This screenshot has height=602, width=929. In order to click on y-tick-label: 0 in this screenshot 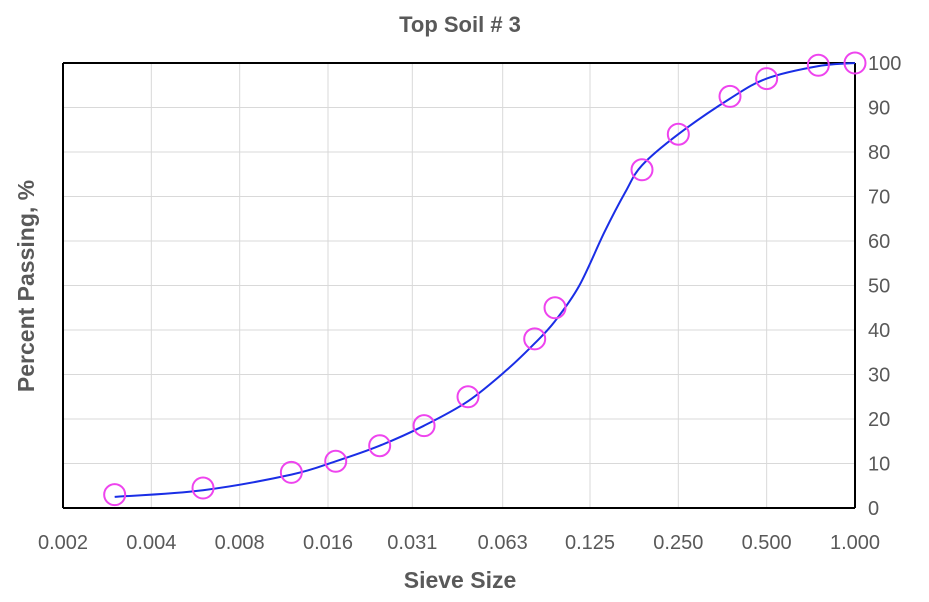, I will do `click(873, 509)`.